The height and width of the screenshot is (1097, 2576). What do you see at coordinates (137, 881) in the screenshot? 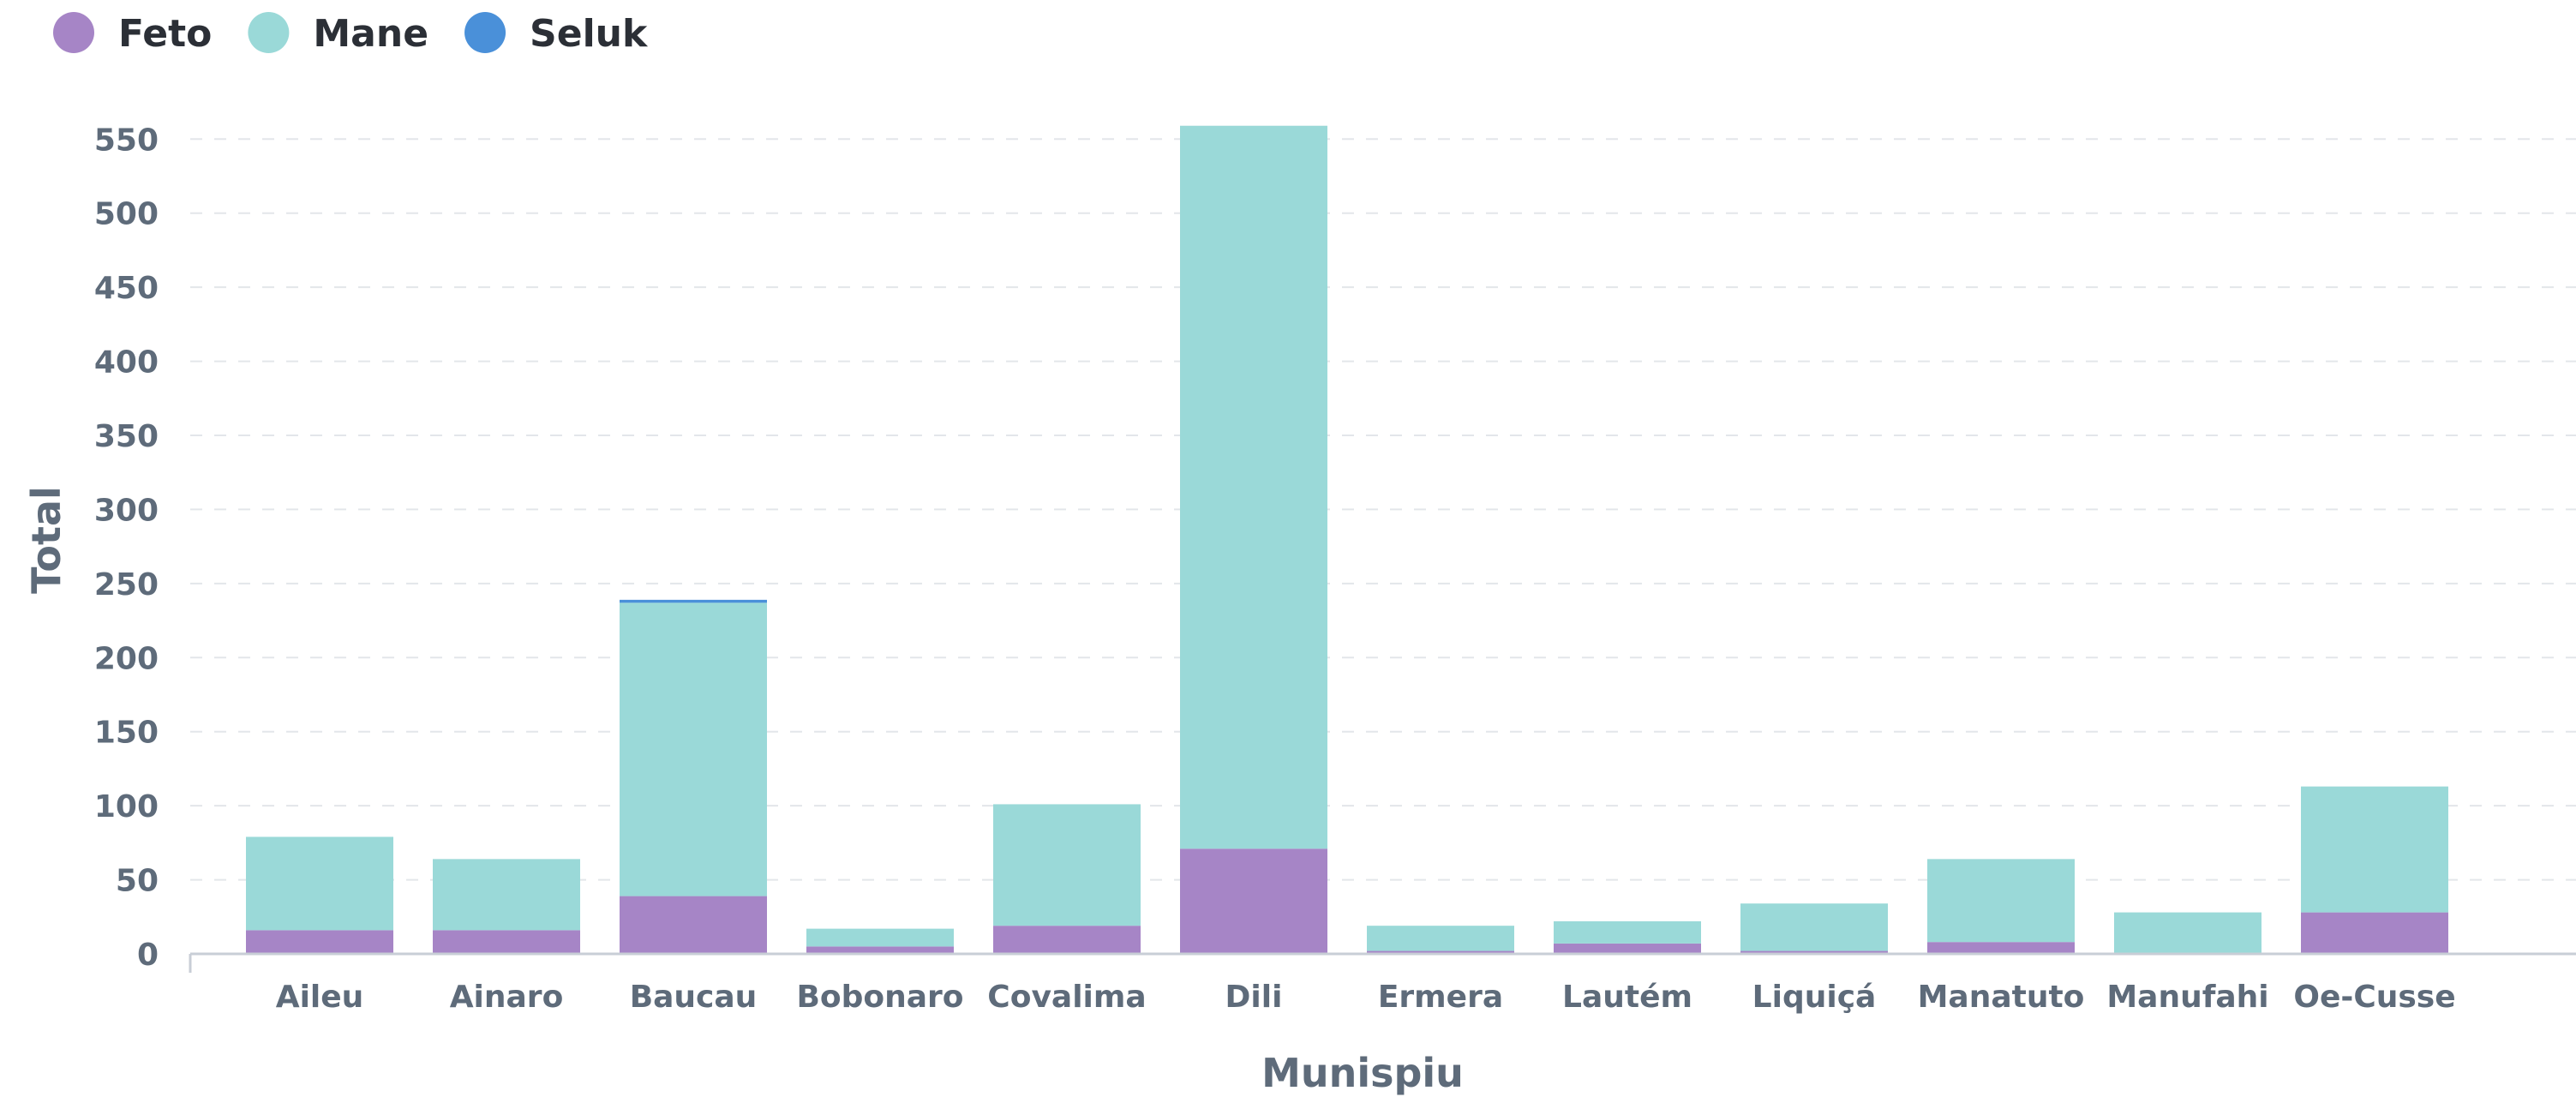
I see `y-tick-label: 50` at bounding box center [137, 881].